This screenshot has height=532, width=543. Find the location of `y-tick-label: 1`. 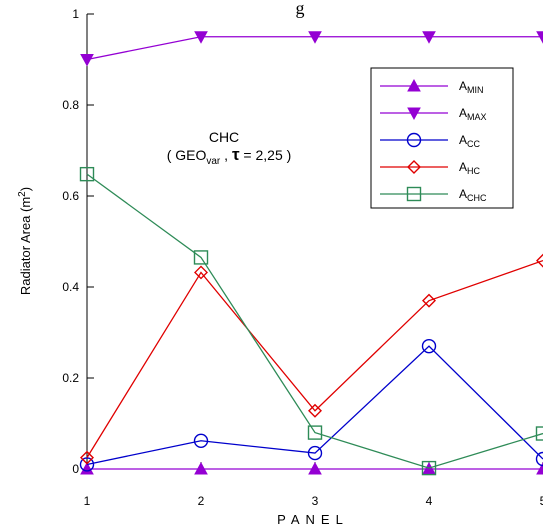

y-tick-label: 1 is located at coordinates (75, 14).